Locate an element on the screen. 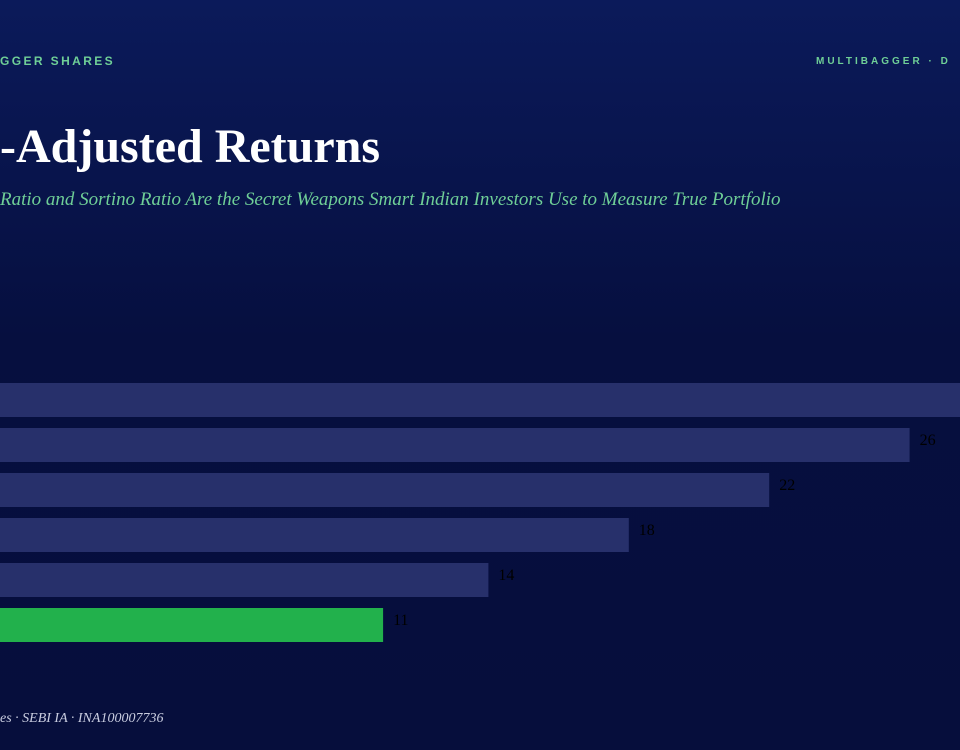  value-label: 18 is located at coordinates (647, 530).